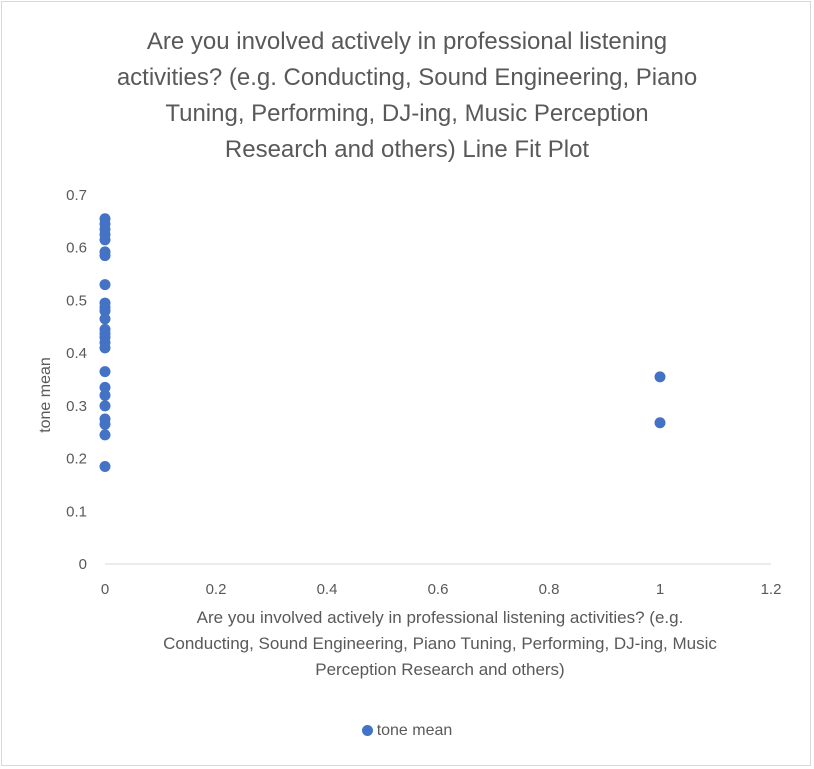 Image resolution: width=814 pixels, height=769 pixels. What do you see at coordinates (76, 195) in the screenshot?
I see `y-tick-label: 0.7` at bounding box center [76, 195].